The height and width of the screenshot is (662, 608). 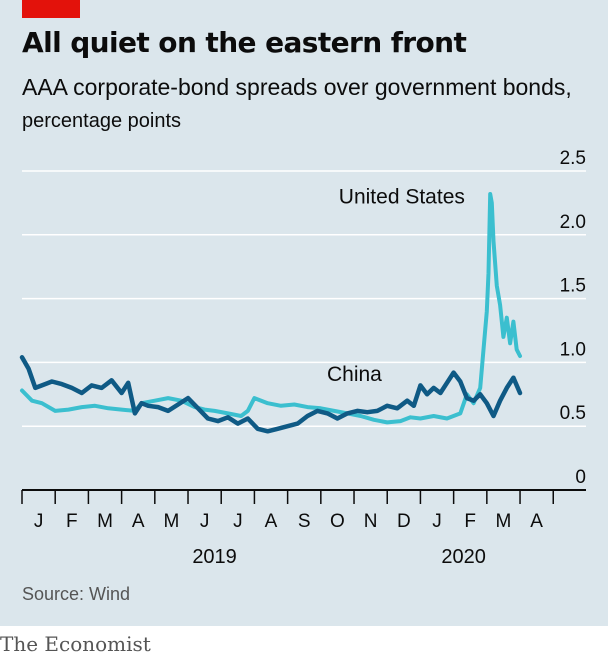 What do you see at coordinates (244, 42) in the screenshot?
I see `chart-title: All quiet on the eastern front` at bounding box center [244, 42].